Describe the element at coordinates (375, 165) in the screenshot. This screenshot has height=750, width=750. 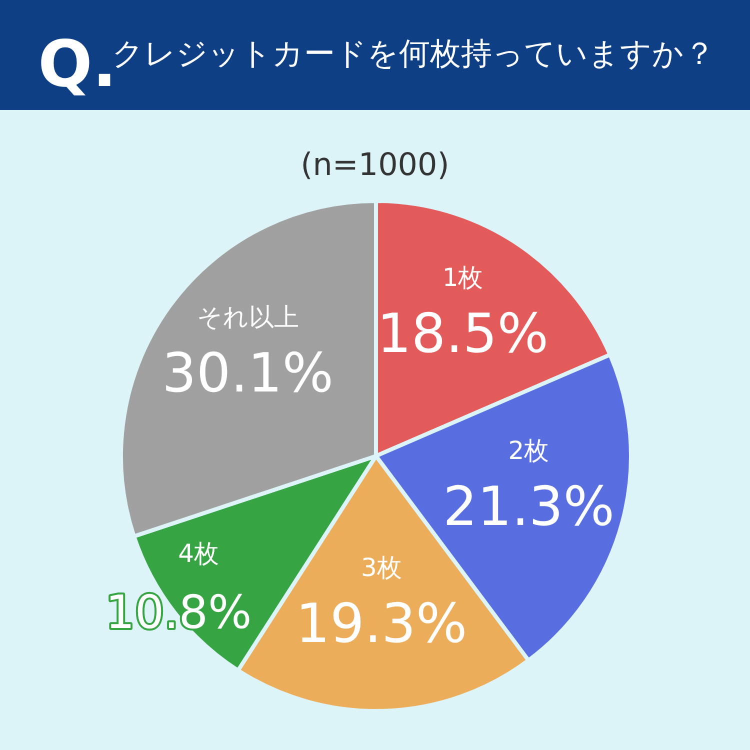
I see `subtitle: (n=1000)` at that location.